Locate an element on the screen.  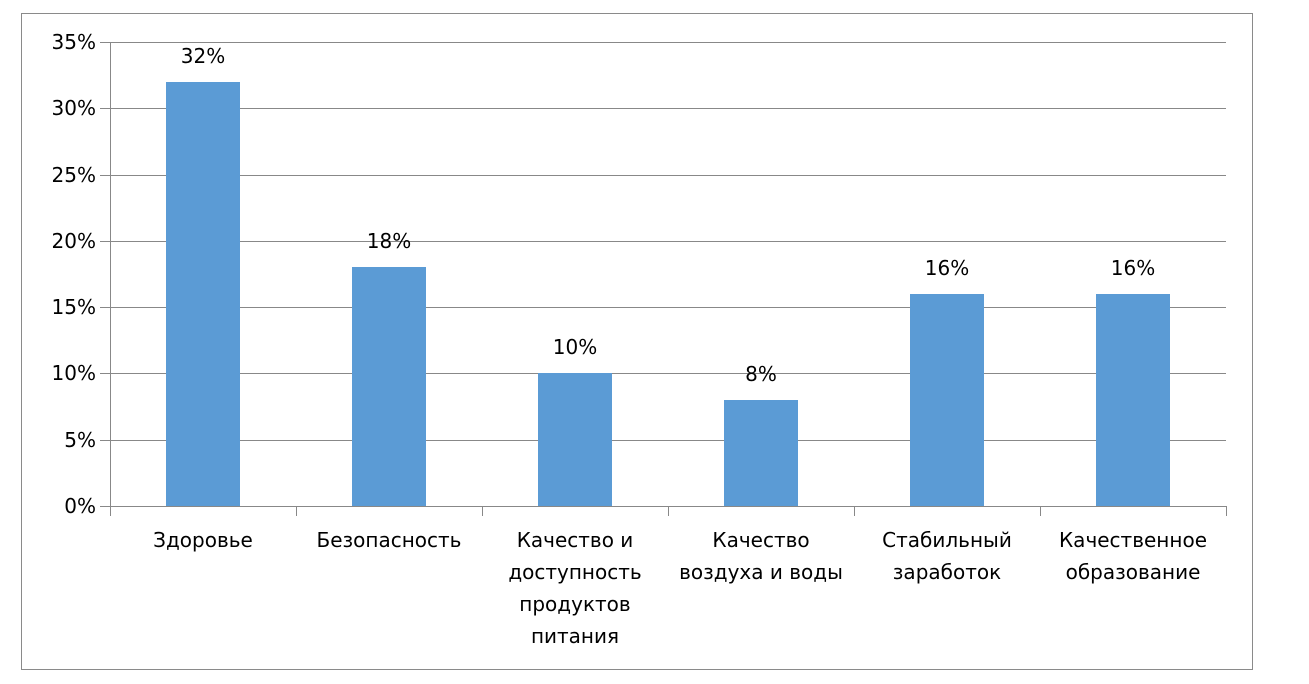
category-label: Качество воздуха и воды is located at coordinates (761, 556).